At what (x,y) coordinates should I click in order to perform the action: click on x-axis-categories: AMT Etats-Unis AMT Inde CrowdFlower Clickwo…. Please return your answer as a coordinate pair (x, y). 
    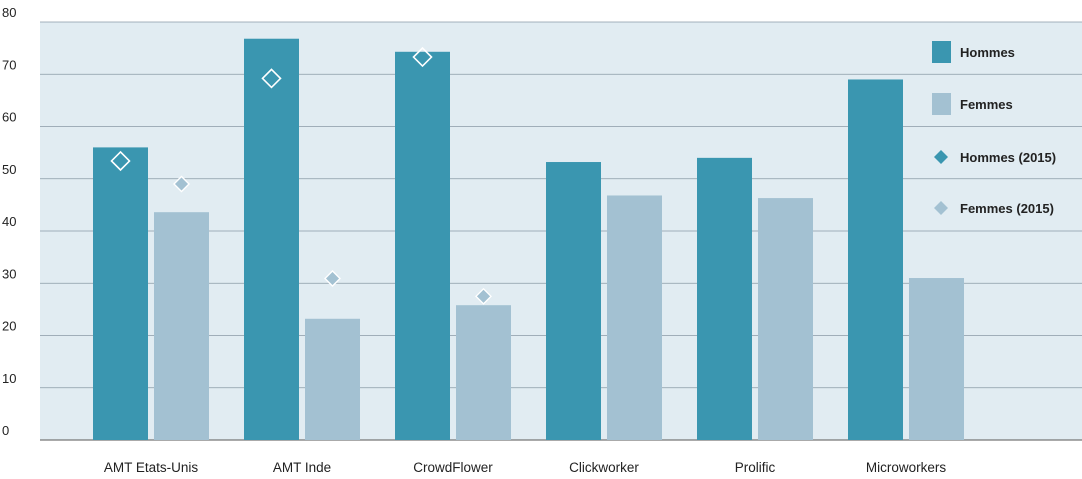
    Looking at the image, I should click on (525, 467).